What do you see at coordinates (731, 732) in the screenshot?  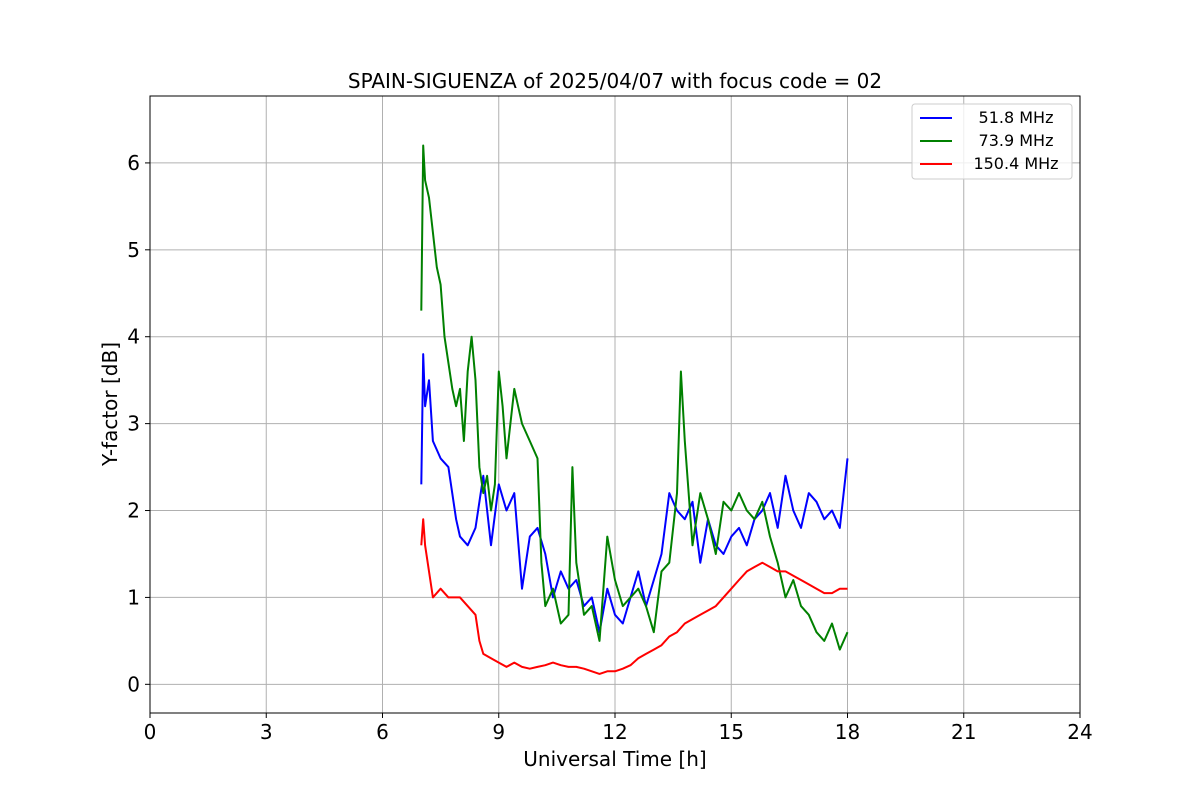 I see `x-tick-label: 15` at bounding box center [731, 732].